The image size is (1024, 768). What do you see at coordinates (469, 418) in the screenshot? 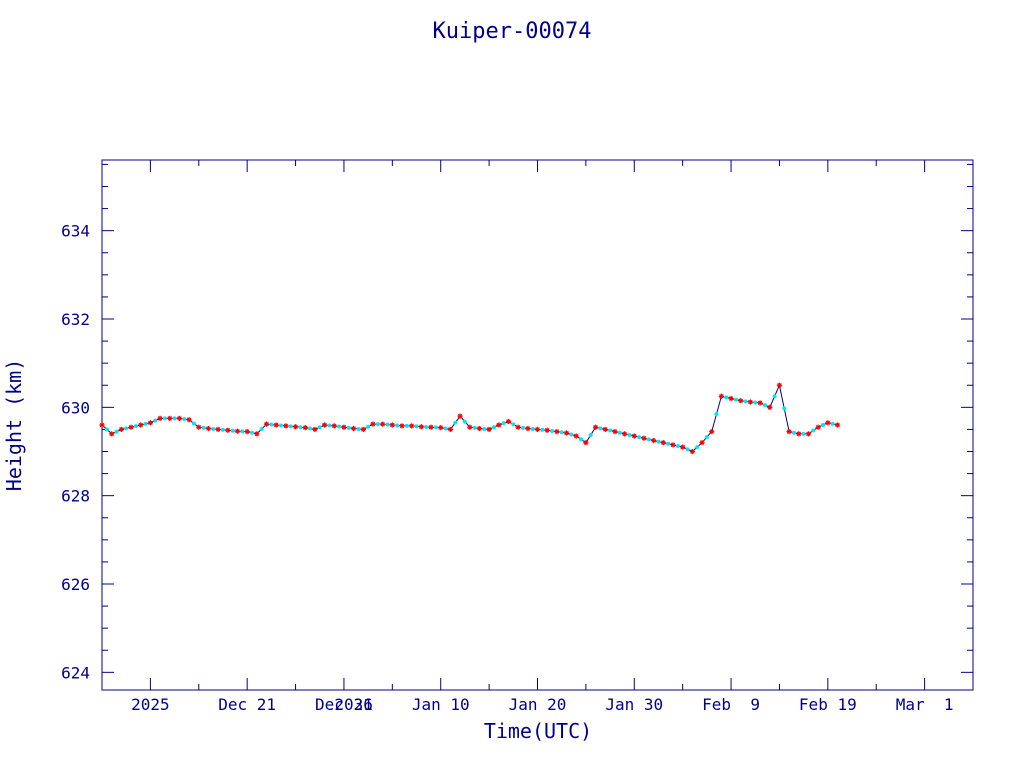
I see `series-line` at bounding box center [469, 418].